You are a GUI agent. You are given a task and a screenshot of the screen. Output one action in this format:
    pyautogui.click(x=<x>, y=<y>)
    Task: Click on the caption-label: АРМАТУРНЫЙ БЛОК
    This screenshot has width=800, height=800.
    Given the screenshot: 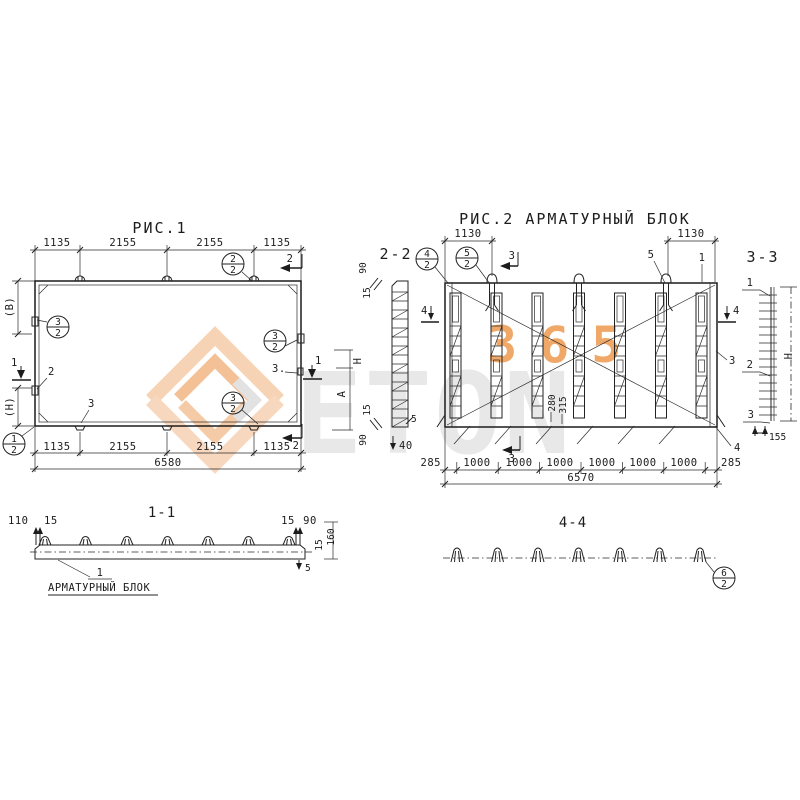 What is the action you would take?
    pyautogui.click(x=99, y=587)
    